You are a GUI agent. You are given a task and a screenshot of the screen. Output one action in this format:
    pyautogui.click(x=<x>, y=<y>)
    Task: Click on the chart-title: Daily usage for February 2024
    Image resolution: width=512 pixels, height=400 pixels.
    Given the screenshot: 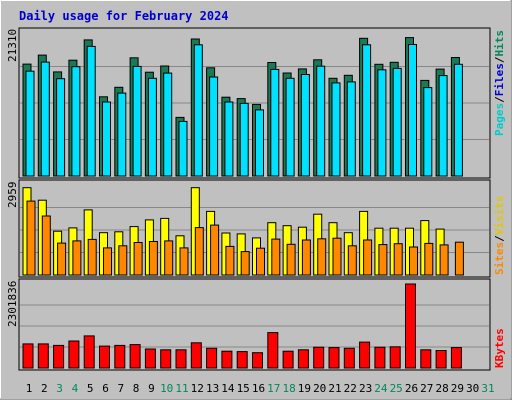 What is the action you would take?
    pyautogui.click(x=124, y=16)
    